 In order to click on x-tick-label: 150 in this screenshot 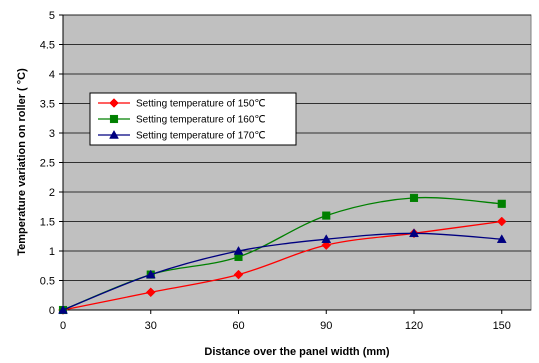, I will do `click(502, 326)`.